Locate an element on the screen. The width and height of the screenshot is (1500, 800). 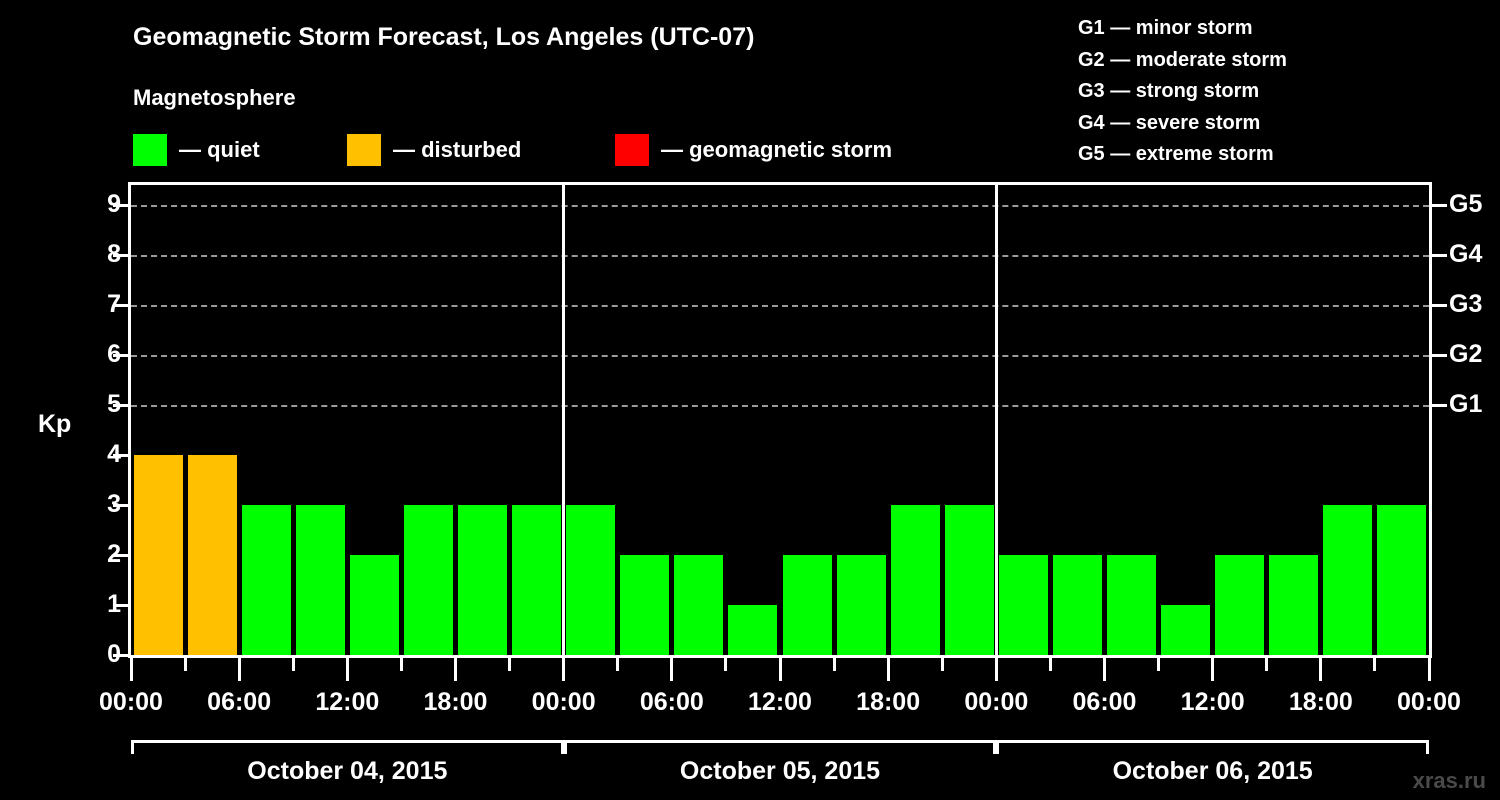
y-axis-tick-label: 8 is located at coordinates (114, 254).